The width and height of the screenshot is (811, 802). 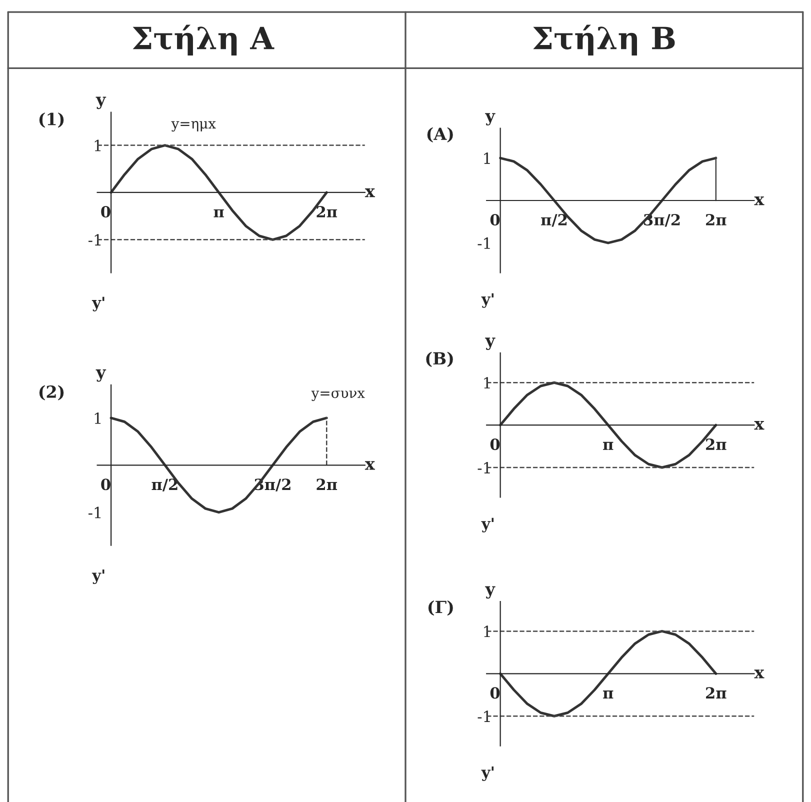 I want to click on chart-title: Στήλη Α, so click(x=203, y=40).